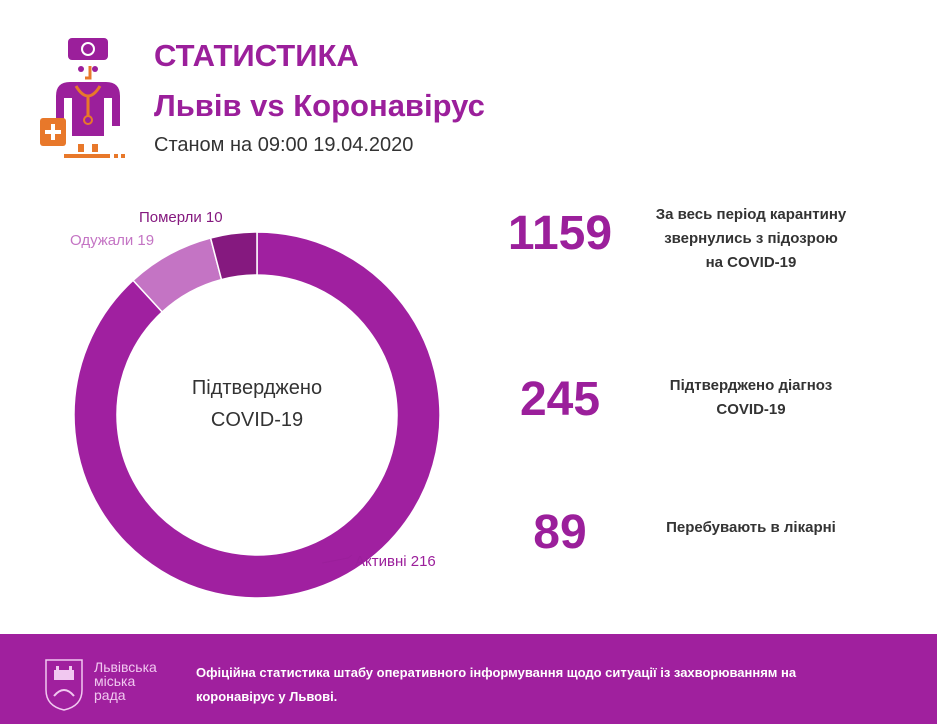 Image resolution: width=937 pixels, height=724 pixels. What do you see at coordinates (112, 240) in the screenshot?
I see `label-recovered: Одужали 19` at bounding box center [112, 240].